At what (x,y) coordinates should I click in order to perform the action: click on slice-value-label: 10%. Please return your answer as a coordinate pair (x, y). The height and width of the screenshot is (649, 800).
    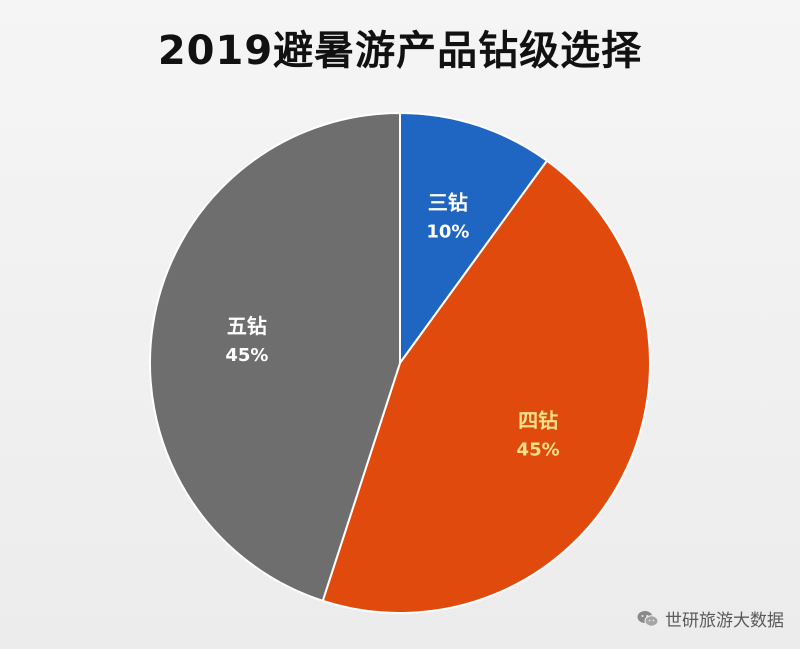
    Looking at the image, I should click on (447, 232).